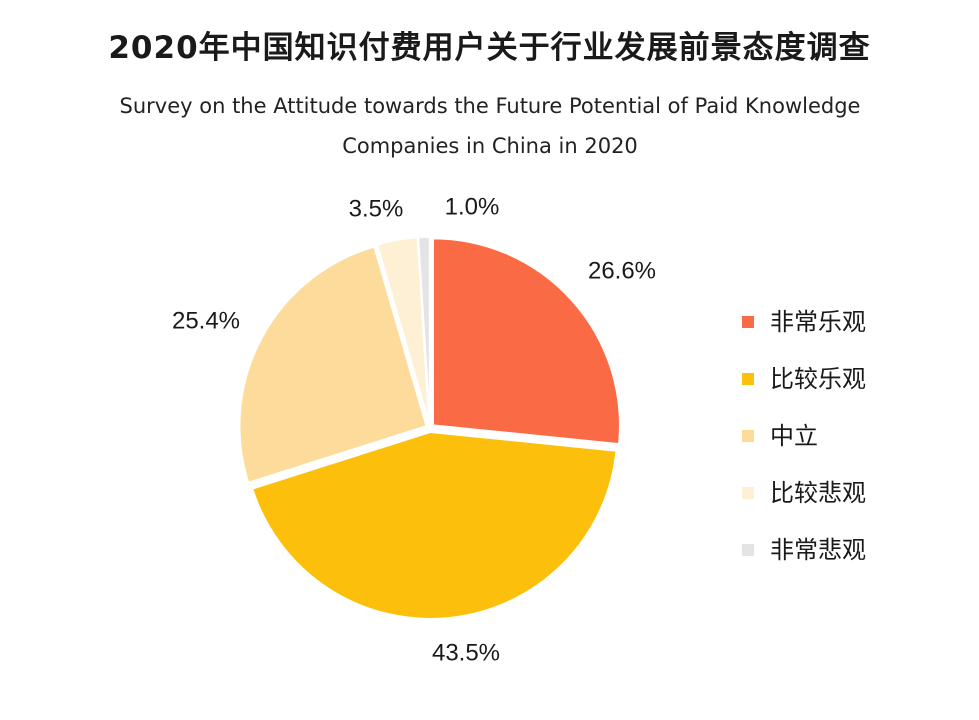 The width and height of the screenshot is (979, 720). Describe the element at coordinates (489, 48) in the screenshot. I see `chart-title: 2020年中国知识付费用户关于行业发展前景态度调查` at that location.